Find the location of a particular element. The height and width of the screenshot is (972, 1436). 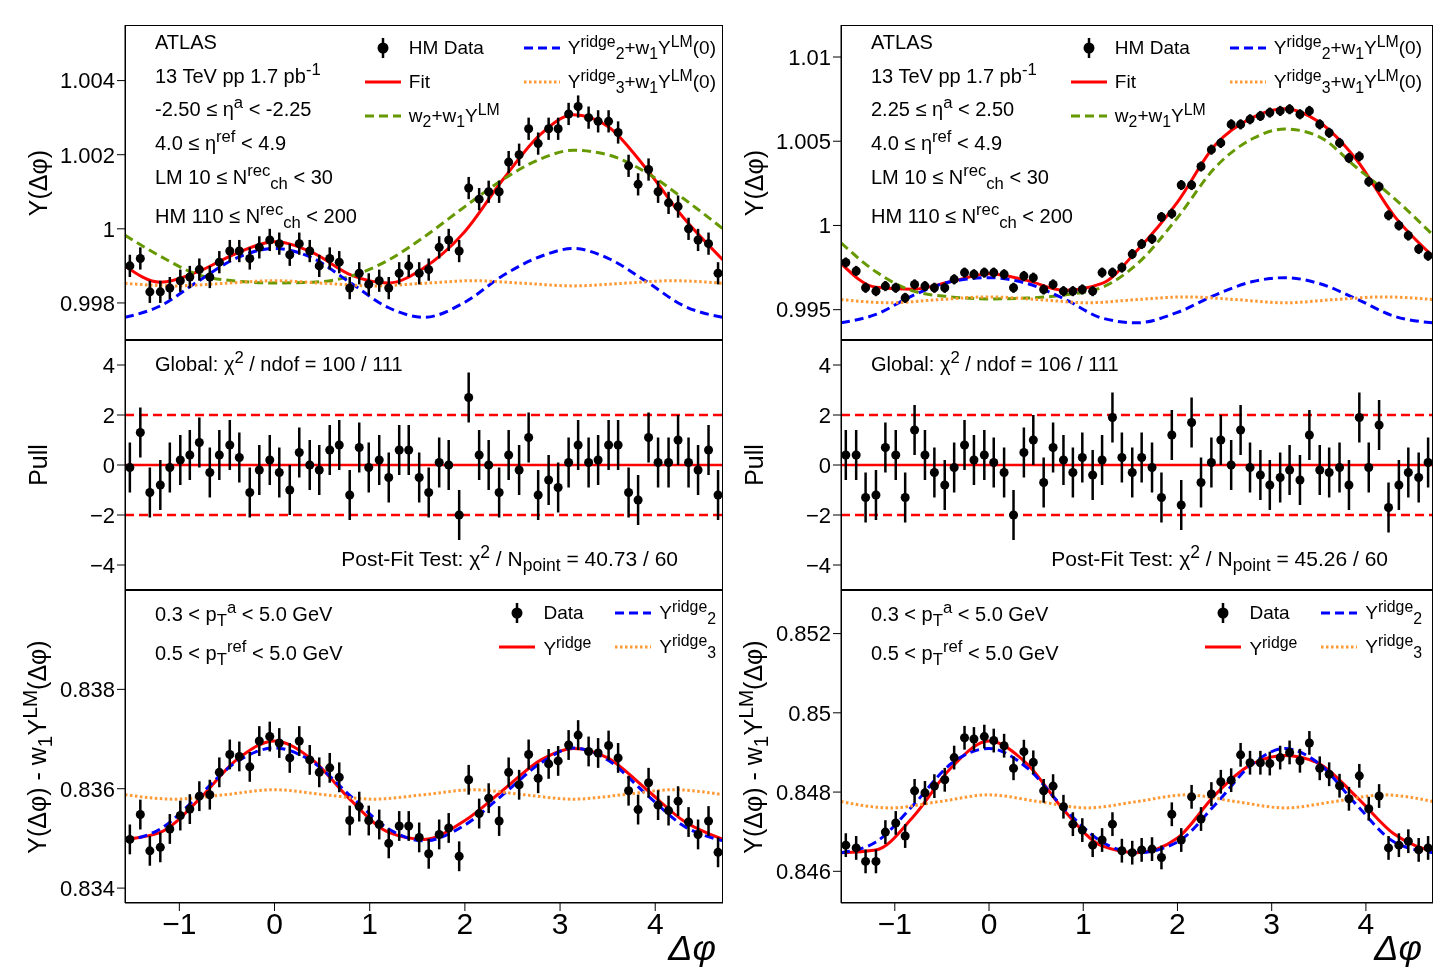

y-tick-label: 0.838 is located at coordinates (87, 690).